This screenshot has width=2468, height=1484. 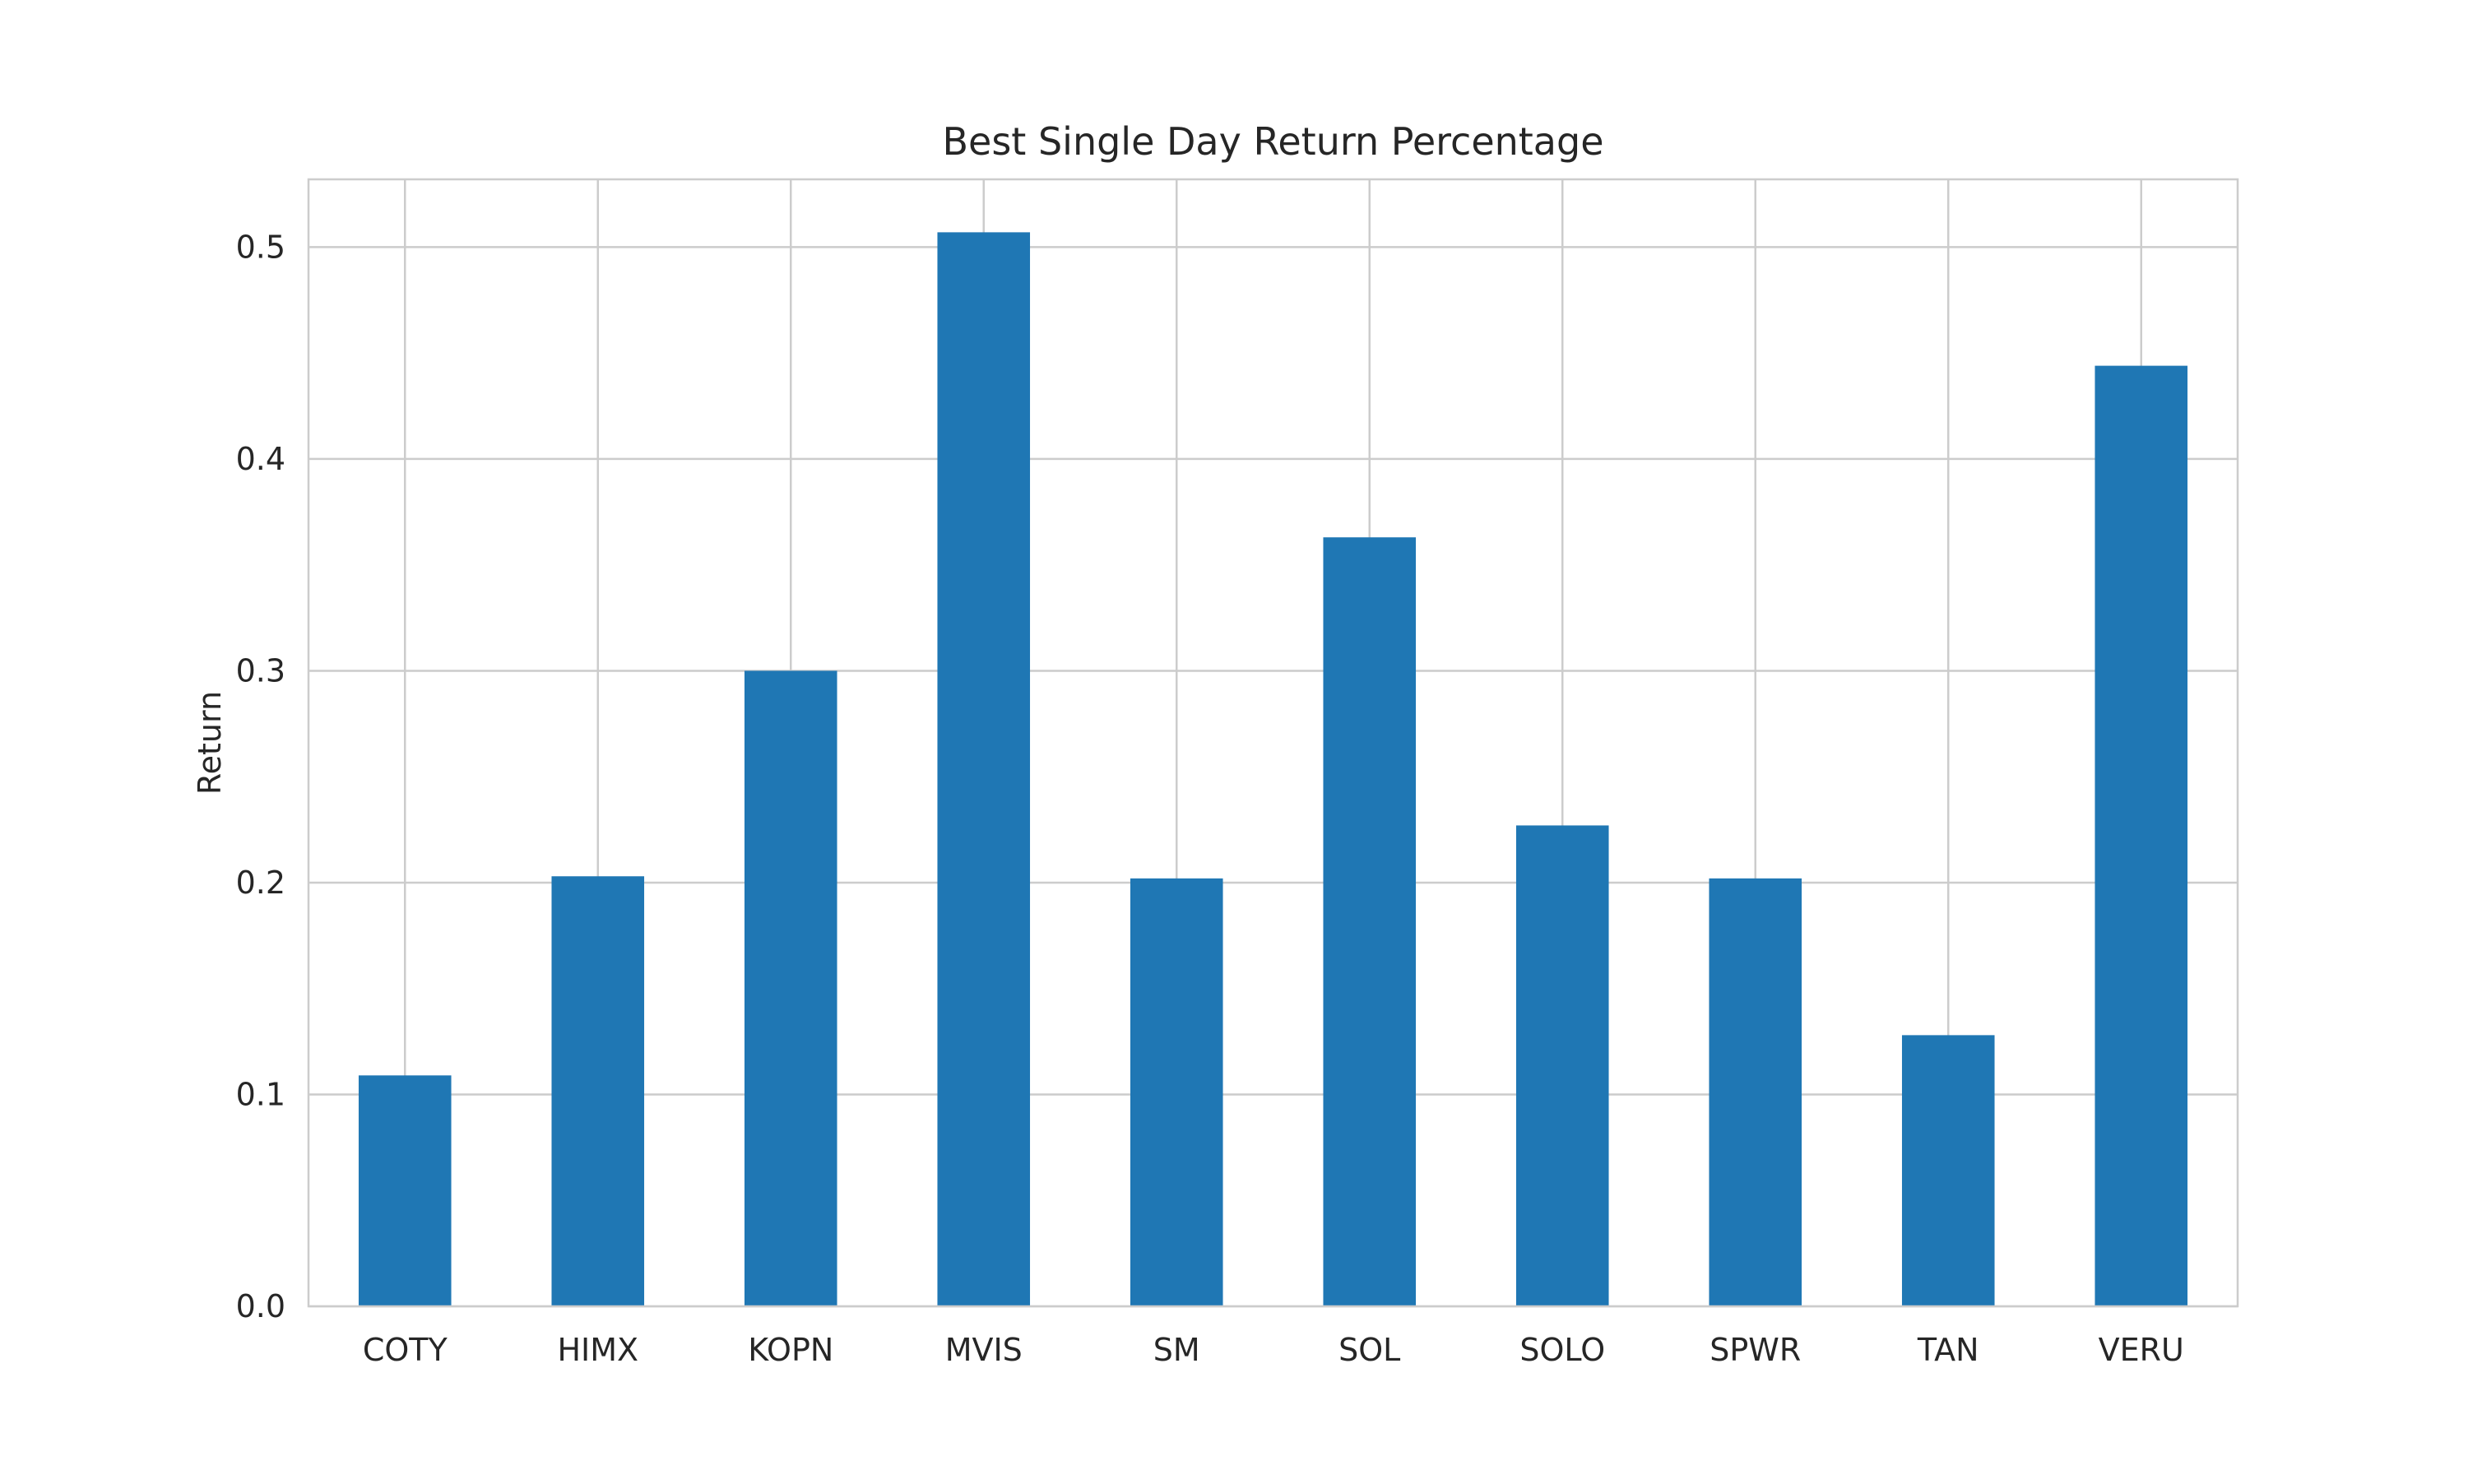 I want to click on bar-tan, so click(x=1948, y=1170).